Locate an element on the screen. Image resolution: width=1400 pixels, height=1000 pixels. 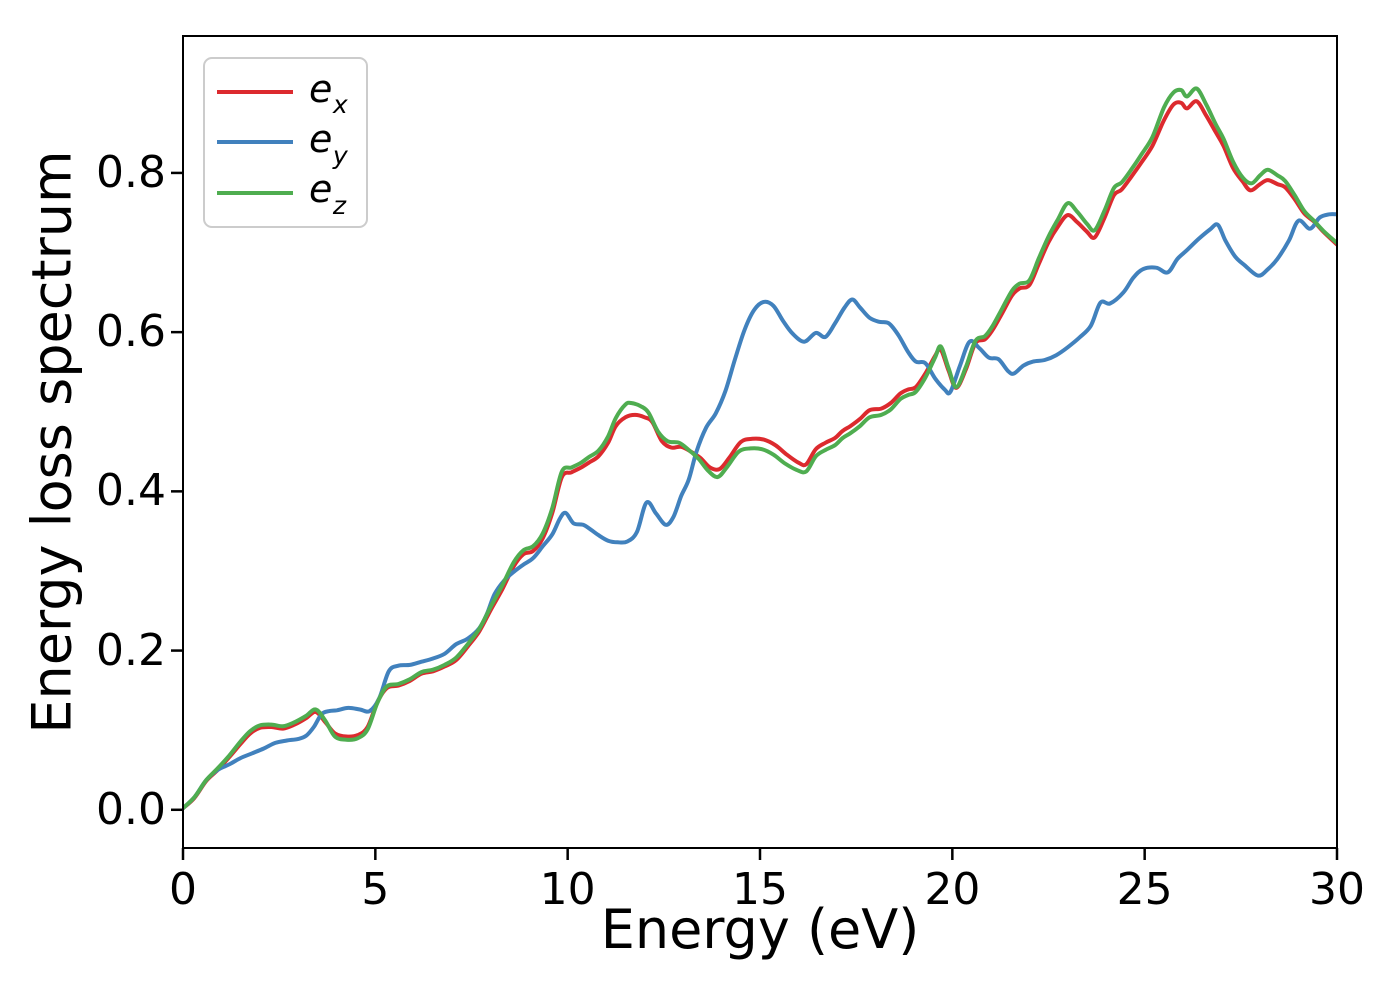
x-tick-label-30: 30 is located at coordinates (1337, 889).